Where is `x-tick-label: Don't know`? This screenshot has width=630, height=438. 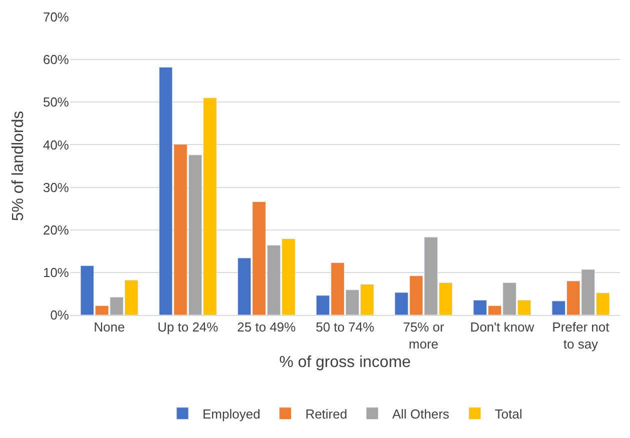 x-tick-label: Don't know is located at coordinates (502, 327).